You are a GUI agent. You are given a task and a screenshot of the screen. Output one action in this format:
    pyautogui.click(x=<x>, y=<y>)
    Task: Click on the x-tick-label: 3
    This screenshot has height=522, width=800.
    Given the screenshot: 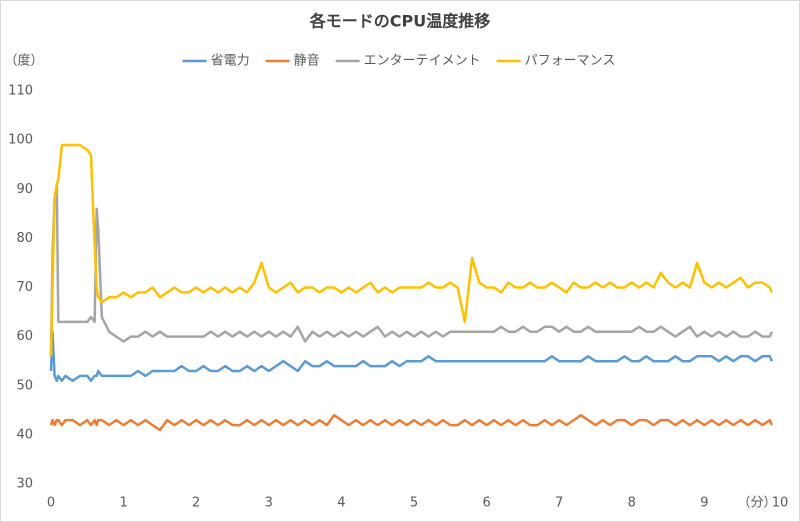 What is the action you would take?
    pyautogui.click(x=269, y=503)
    